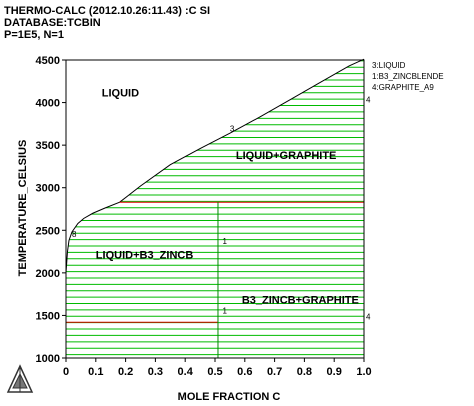 Image resolution: width=474 pixels, height=406 pixels. I want to click on y-tick-label: 2000, so click(48, 274).